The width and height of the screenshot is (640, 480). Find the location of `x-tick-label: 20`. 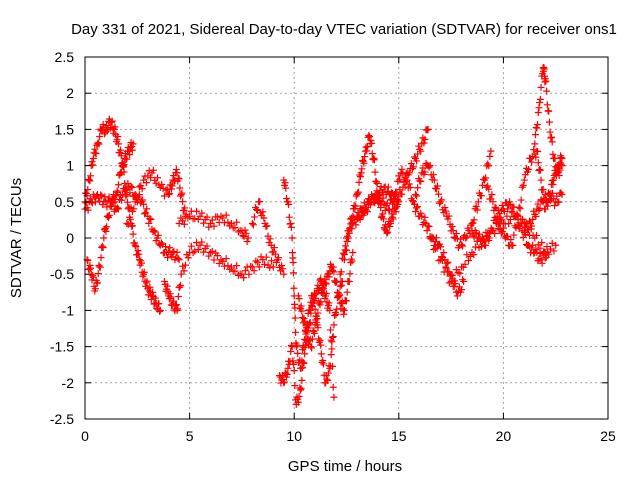

x-tick-label: 20 is located at coordinates (504, 436).